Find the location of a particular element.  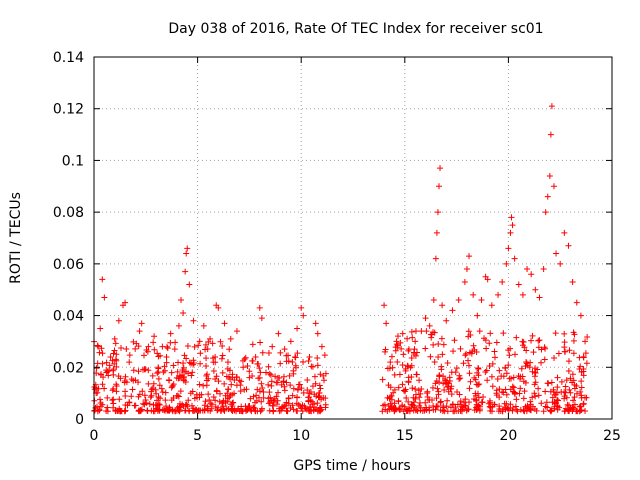

y-tick-label: 0.1 is located at coordinates (73, 161).